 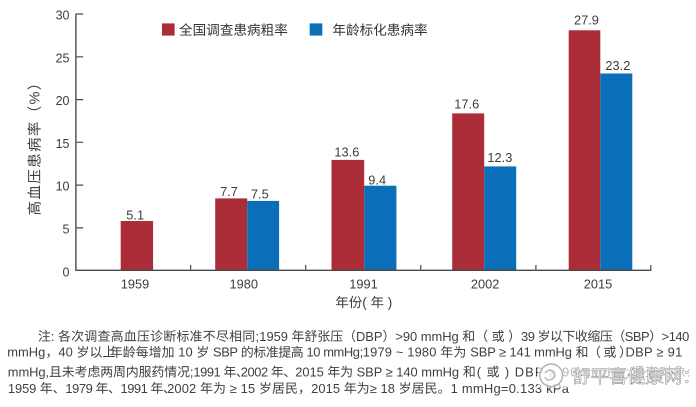 I want to click on svg-text: 5.1, so click(x=135, y=214).